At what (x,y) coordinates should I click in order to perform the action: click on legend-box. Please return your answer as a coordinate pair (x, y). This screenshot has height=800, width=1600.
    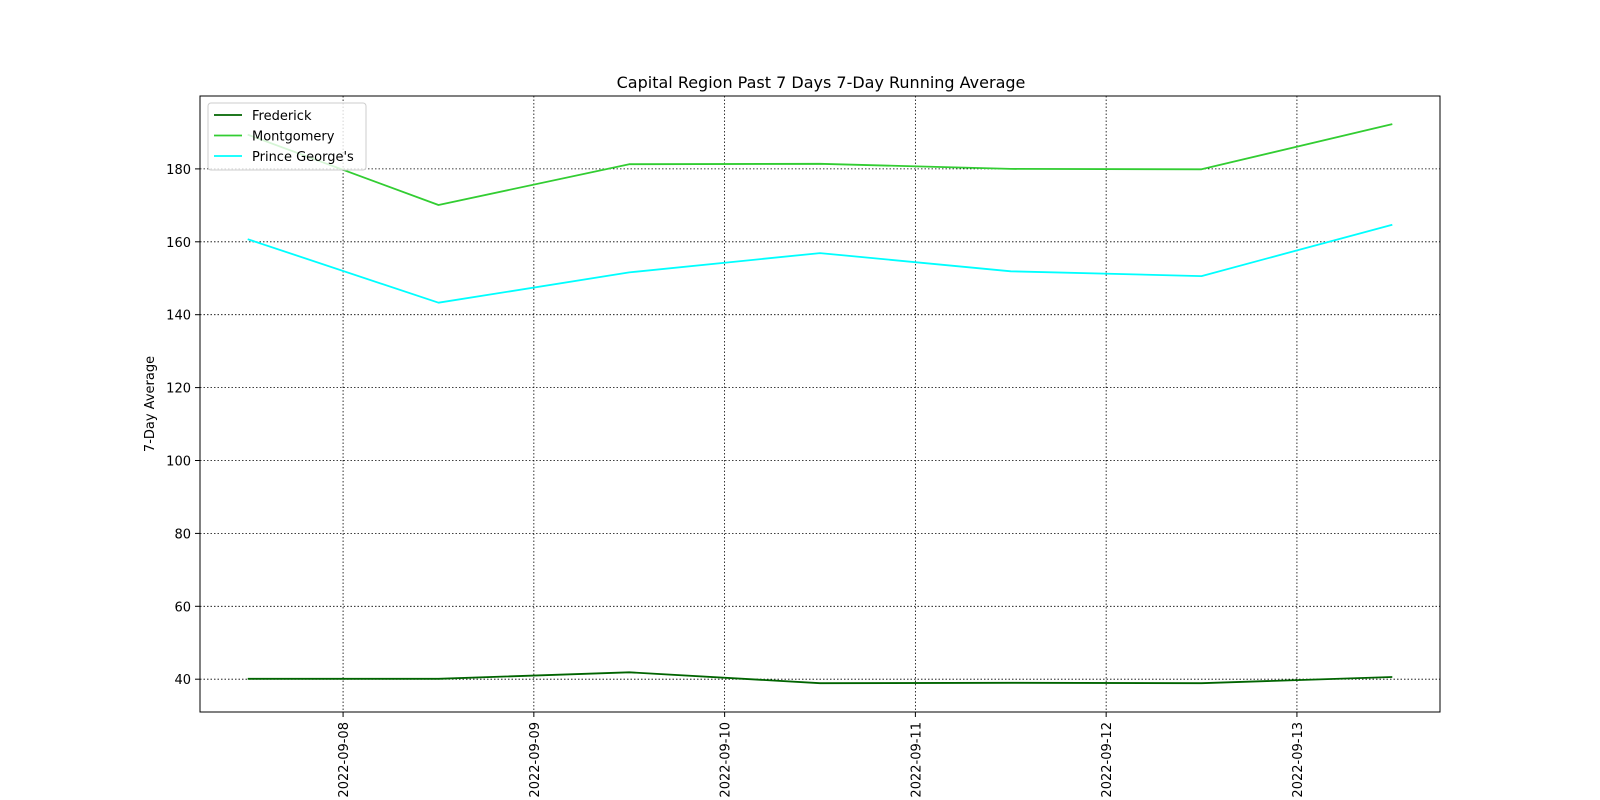
    Looking at the image, I should click on (287, 136).